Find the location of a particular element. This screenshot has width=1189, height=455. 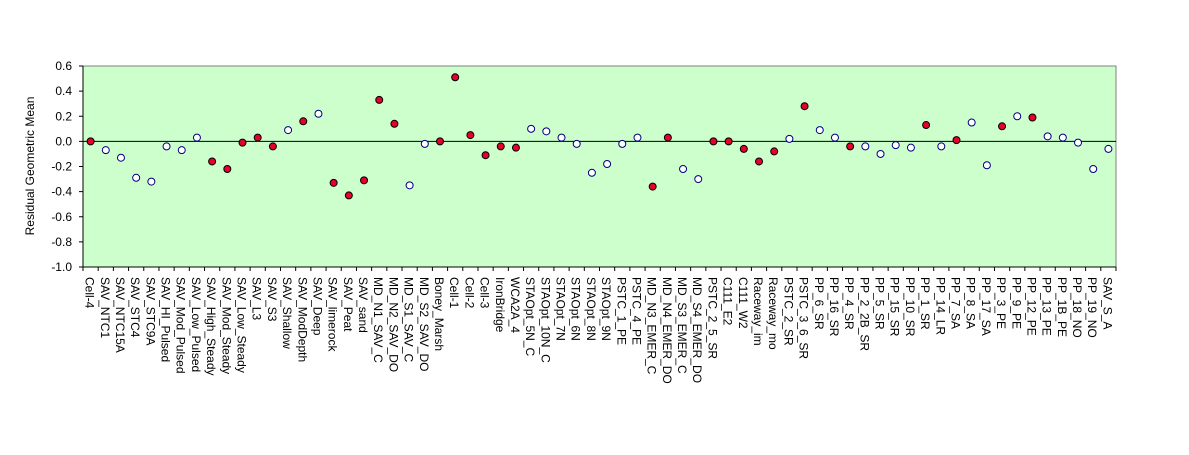

x-tick-label: PP_16_SR is located at coordinates (834, 307).